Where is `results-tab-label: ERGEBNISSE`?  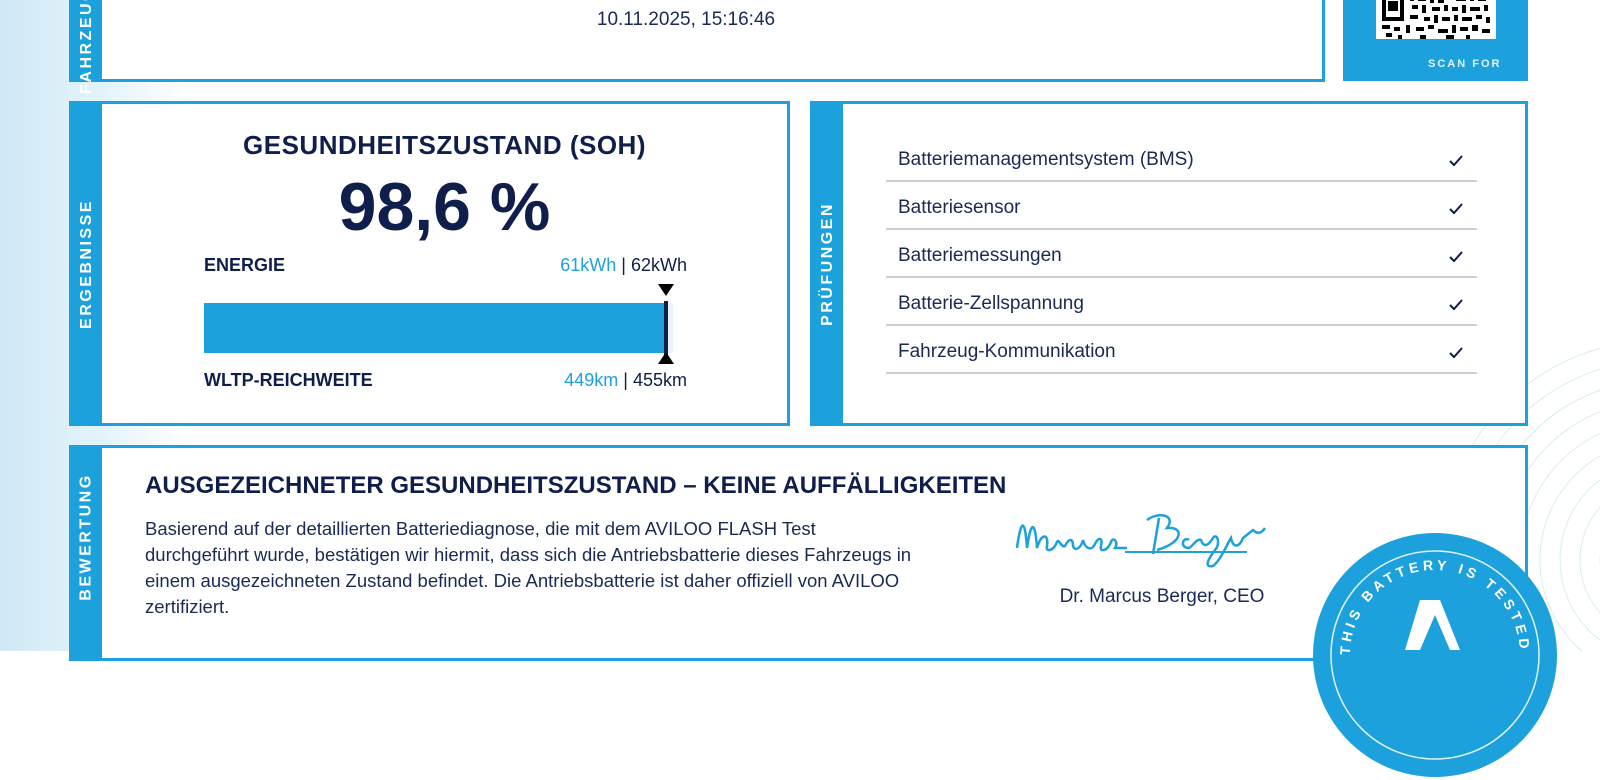 results-tab-label: ERGEBNISSE is located at coordinates (87, 263).